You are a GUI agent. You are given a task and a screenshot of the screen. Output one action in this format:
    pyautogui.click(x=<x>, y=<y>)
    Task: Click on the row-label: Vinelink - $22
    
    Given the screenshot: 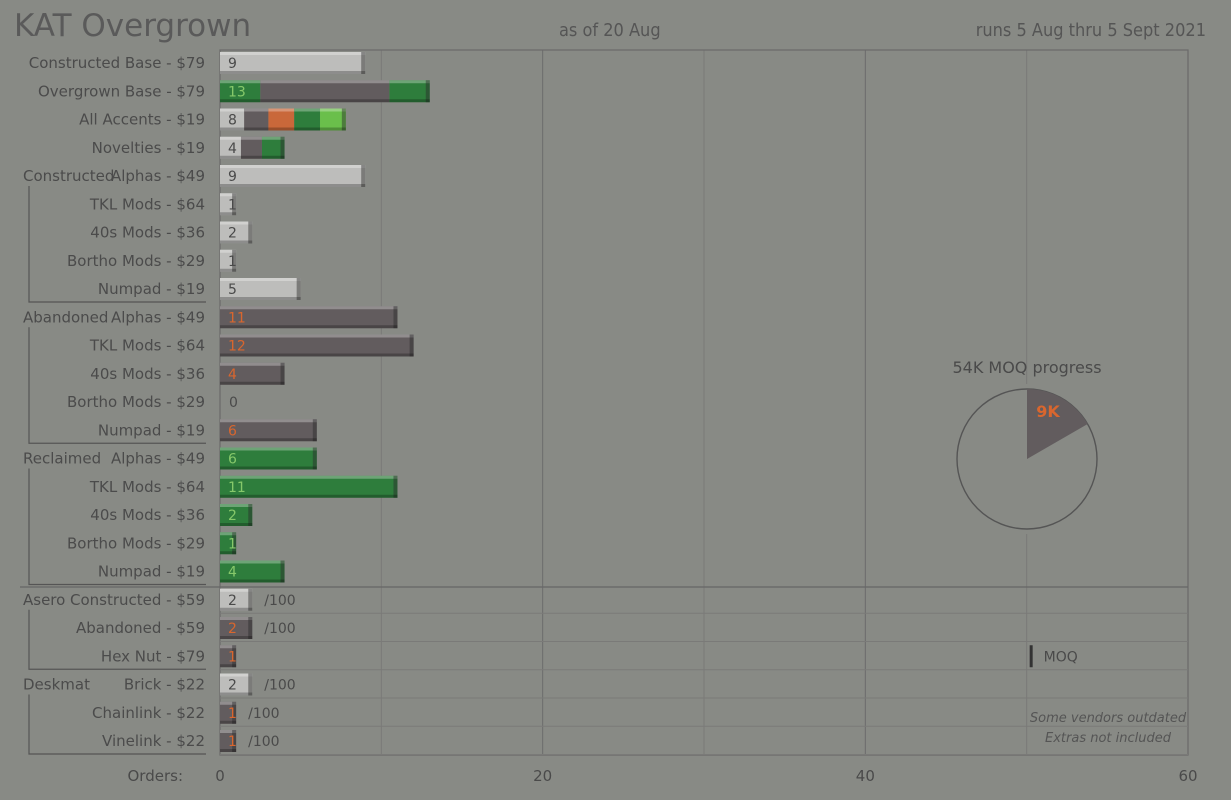 What is the action you would take?
    pyautogui.click(x=153, y=741)
    